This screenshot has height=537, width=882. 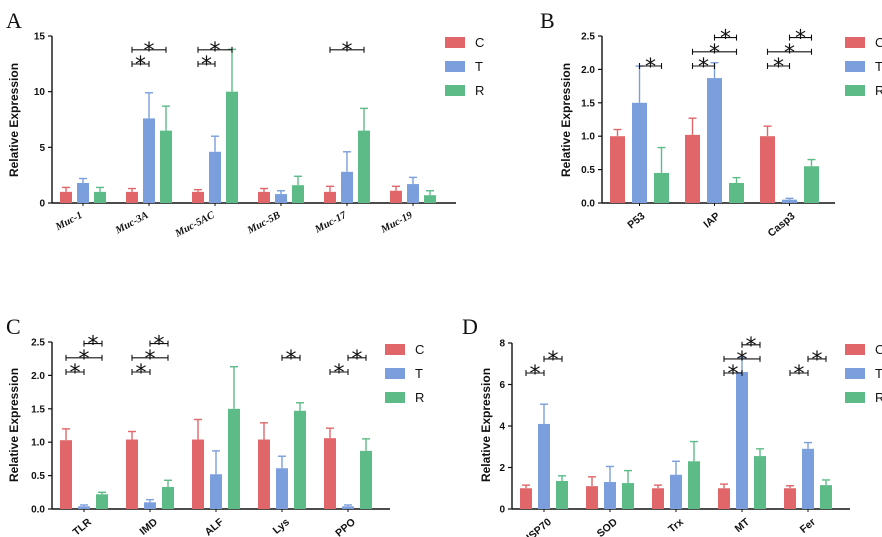 What do you see at coordinates (330, 223) in the screenshot?
I see `x-tick-label: Muc-17` at bounding box center [330, 223].